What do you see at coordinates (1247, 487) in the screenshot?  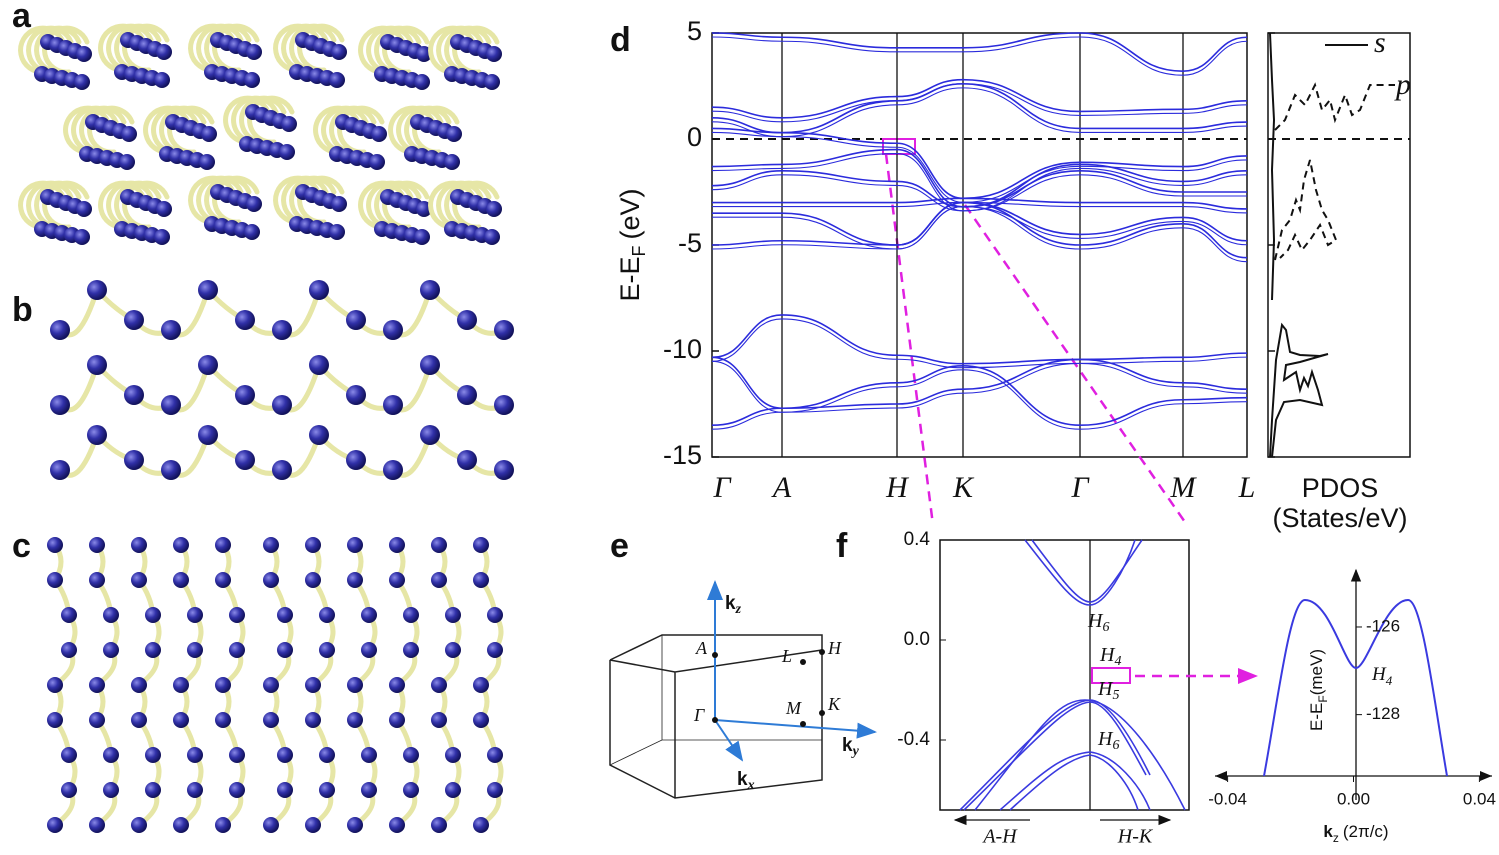 I see `k-point-label: L` at bounding box center [1247, 487].